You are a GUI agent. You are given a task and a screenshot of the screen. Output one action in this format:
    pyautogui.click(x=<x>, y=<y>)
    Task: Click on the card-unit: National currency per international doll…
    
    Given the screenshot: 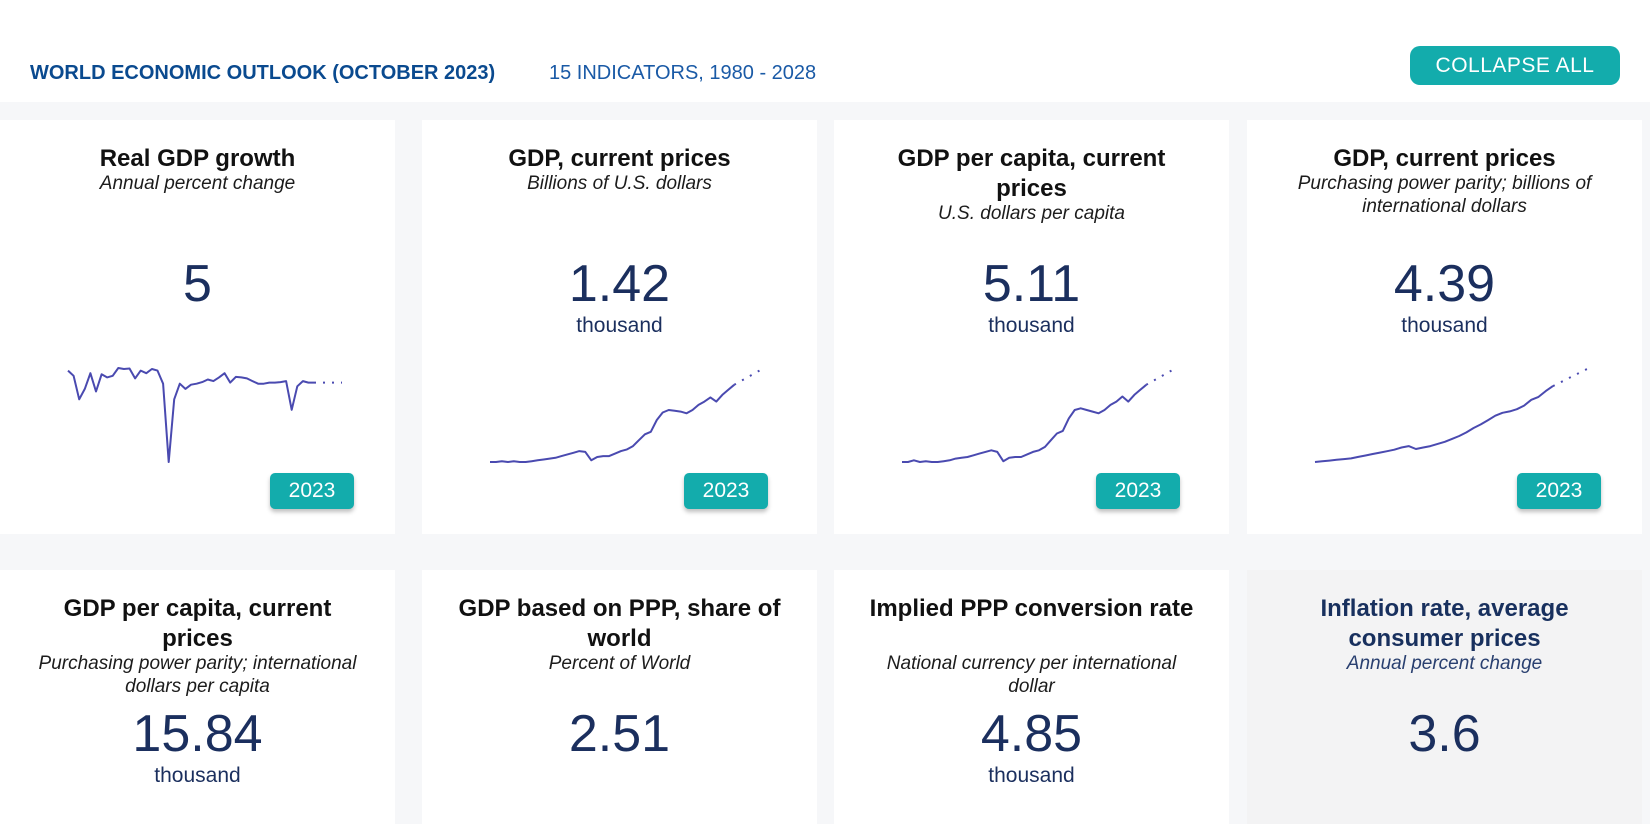 What is the action you would take?
    pyautogui.click(x=1031, y=675)
    